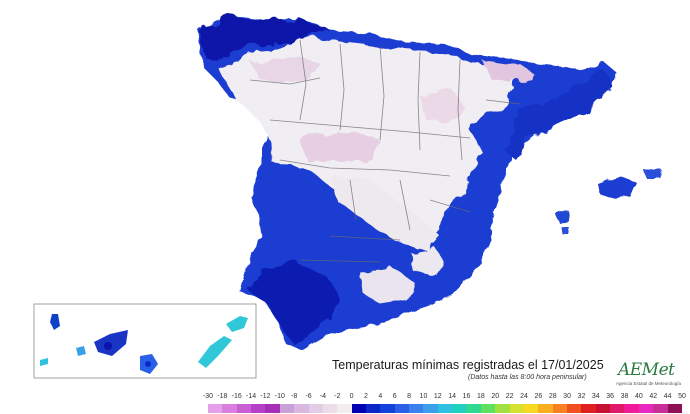 This screenshot has height=414, width=690. Describe the element at coordinates (279, 396) in the screenshot. I see `scale-tick-label: -10` at that location.